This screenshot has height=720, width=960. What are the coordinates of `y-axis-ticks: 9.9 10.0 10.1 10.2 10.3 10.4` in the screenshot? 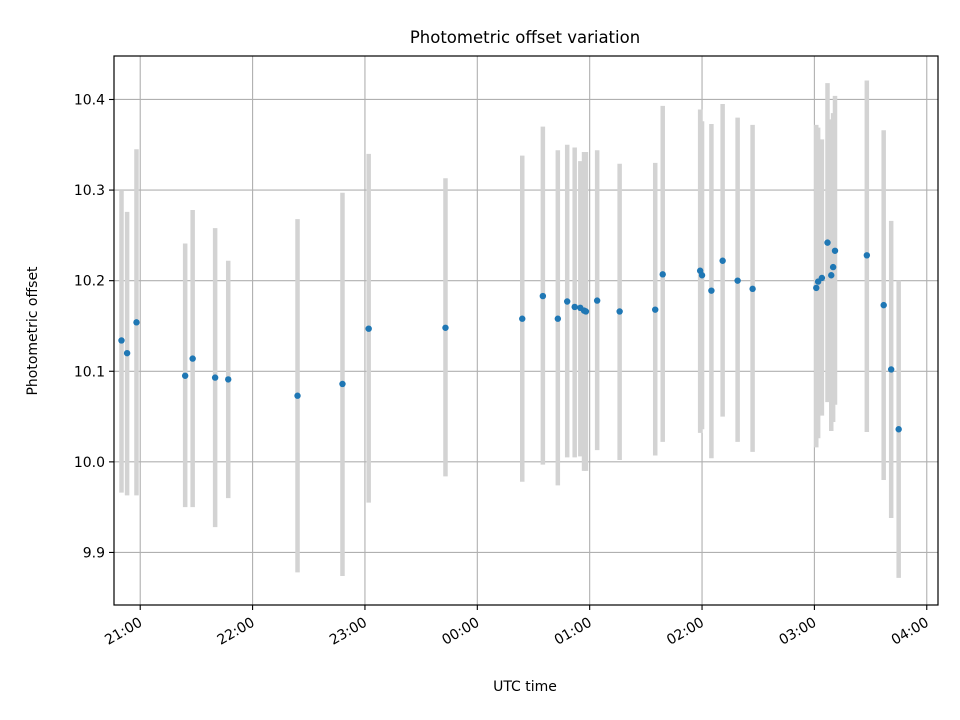 It's located at (94, 326).